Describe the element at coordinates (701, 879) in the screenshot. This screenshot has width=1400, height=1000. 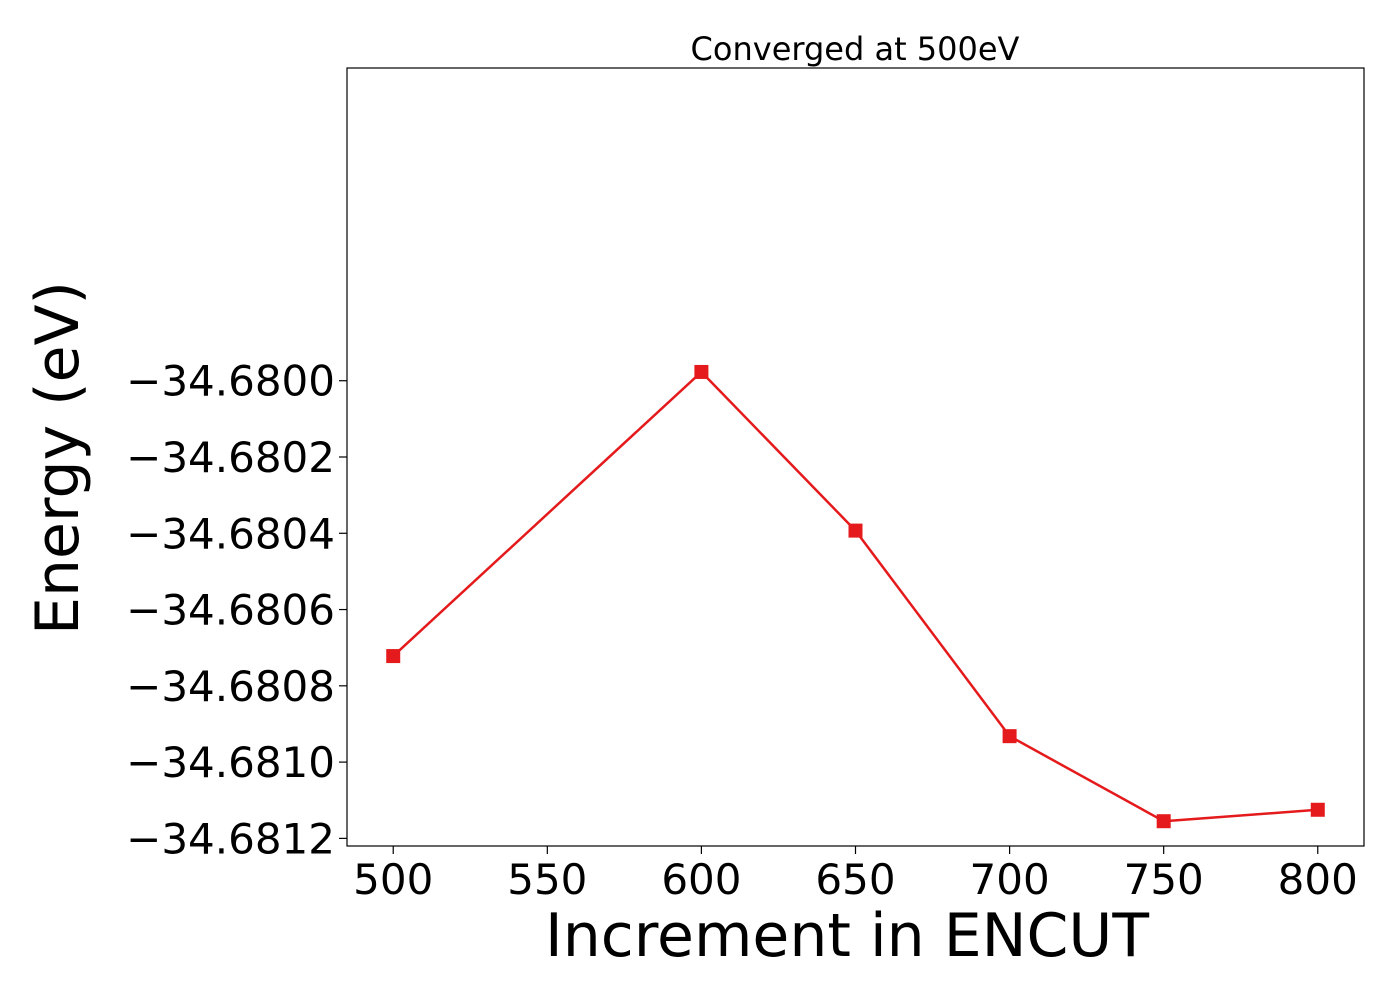
I see `x-tick-label: 600` at that location.